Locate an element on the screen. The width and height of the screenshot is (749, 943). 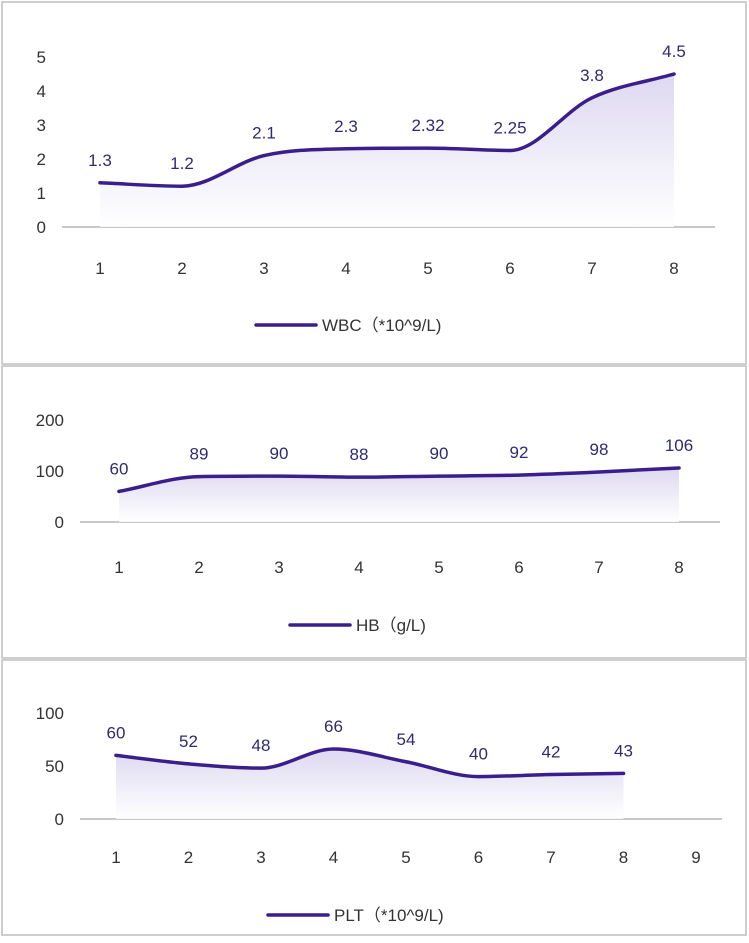
data-label: 92 is located at coordinates (519, 452).